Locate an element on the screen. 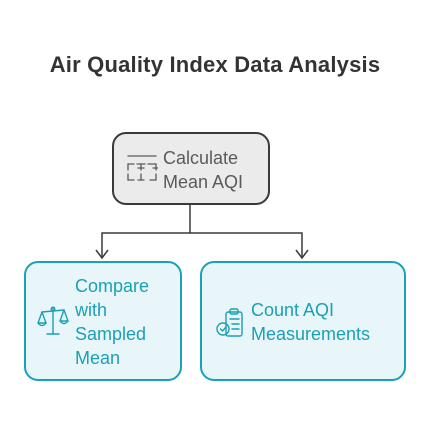 This screenshot has height=430, width=430. node-label: Count AQI Measurements is located at coordinates (310, 322).